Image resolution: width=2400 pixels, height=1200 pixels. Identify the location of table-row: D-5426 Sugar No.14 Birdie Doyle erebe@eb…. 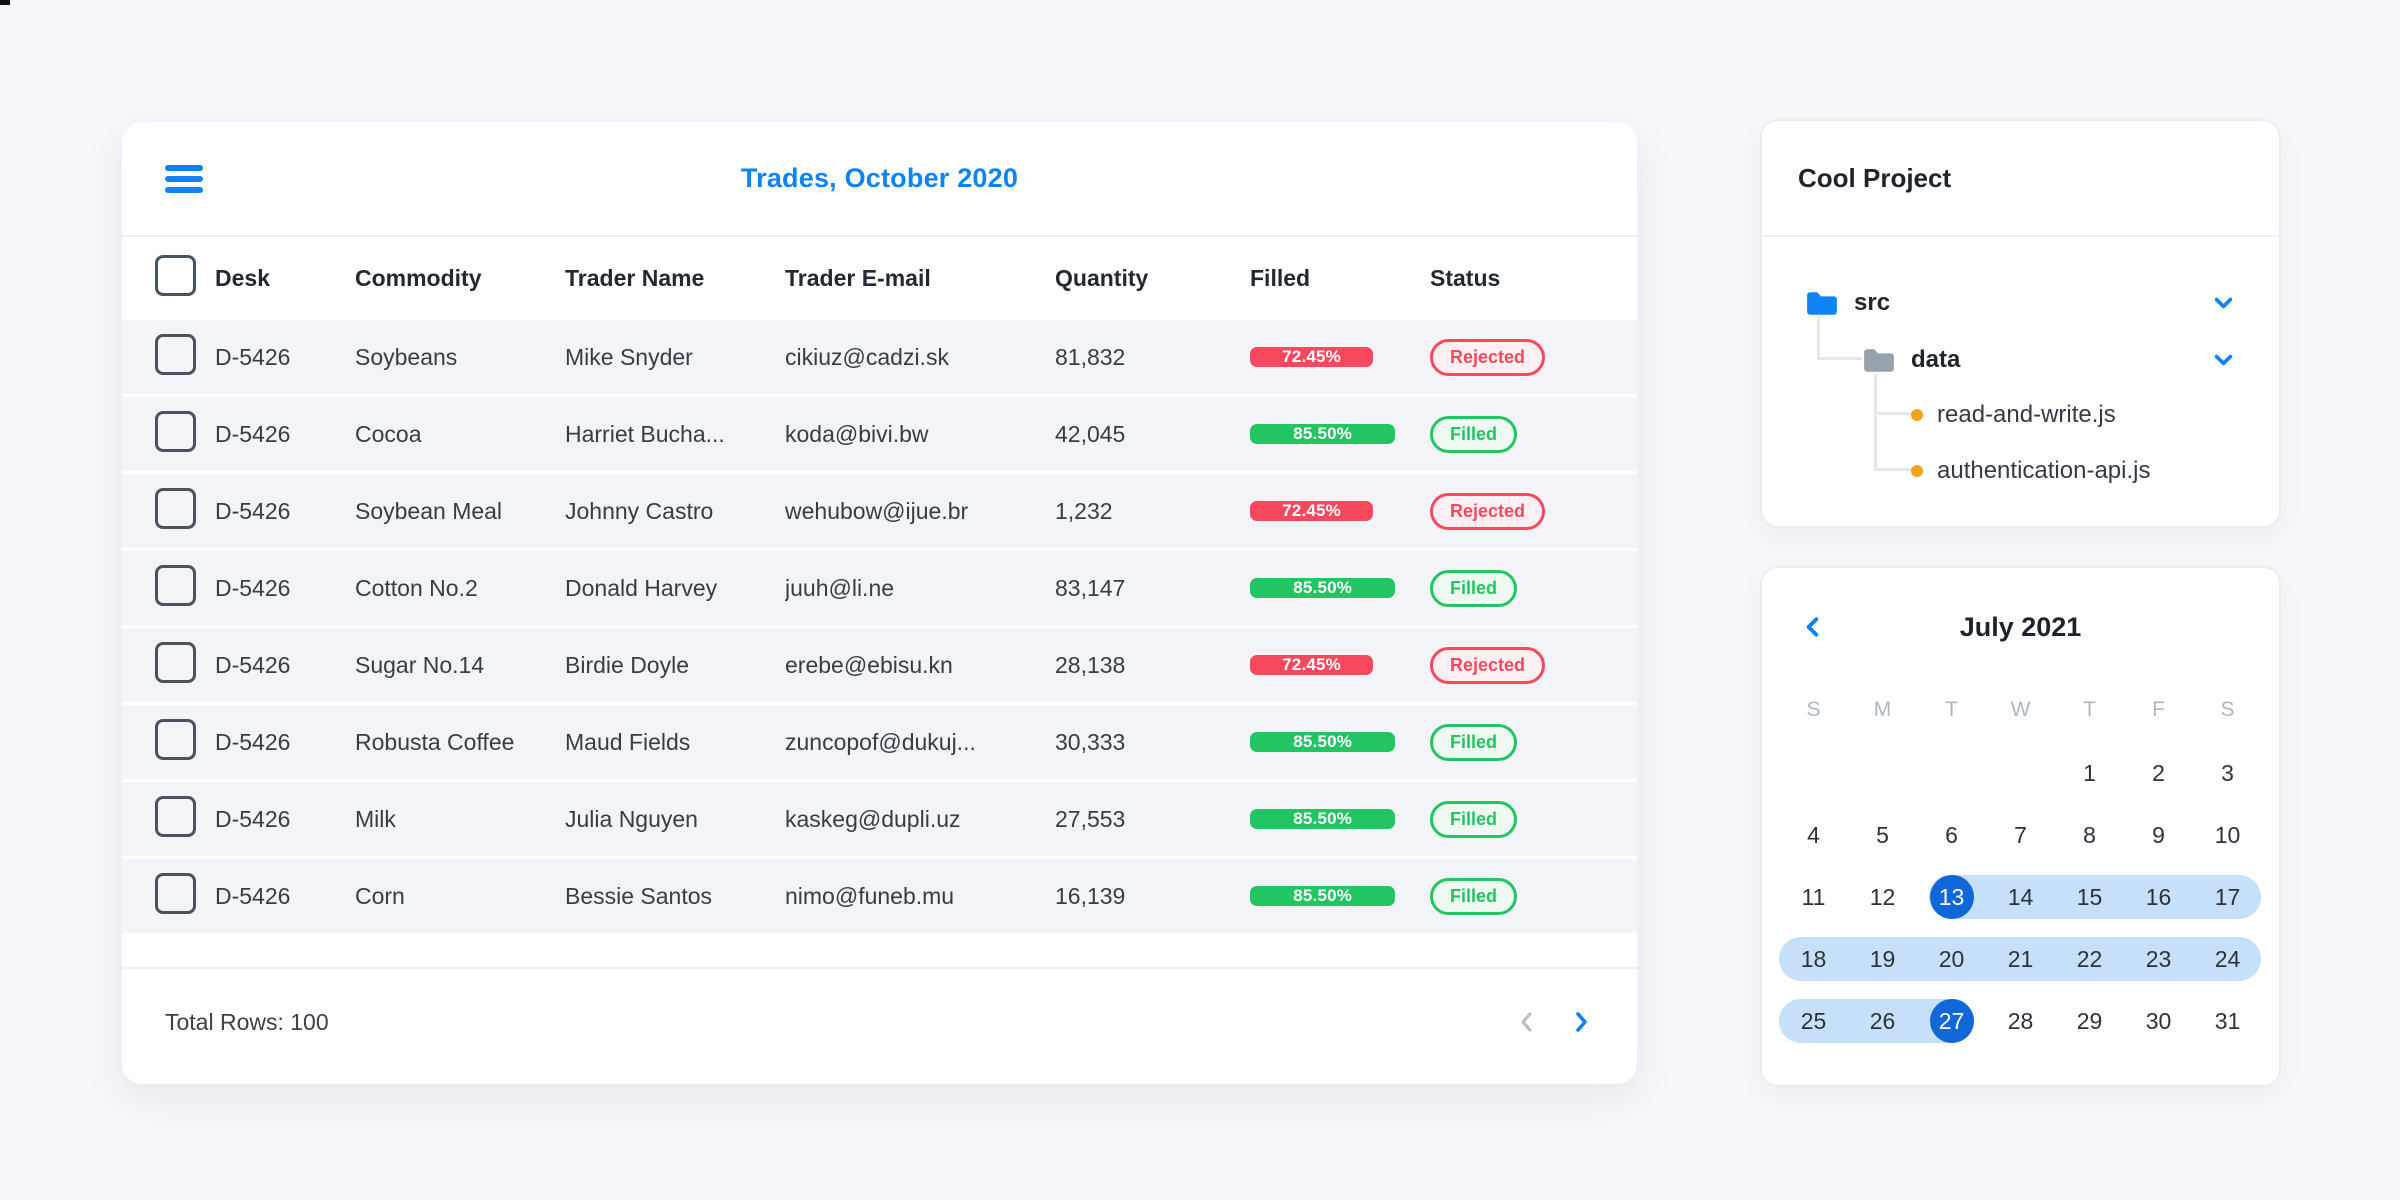
(879, 665).